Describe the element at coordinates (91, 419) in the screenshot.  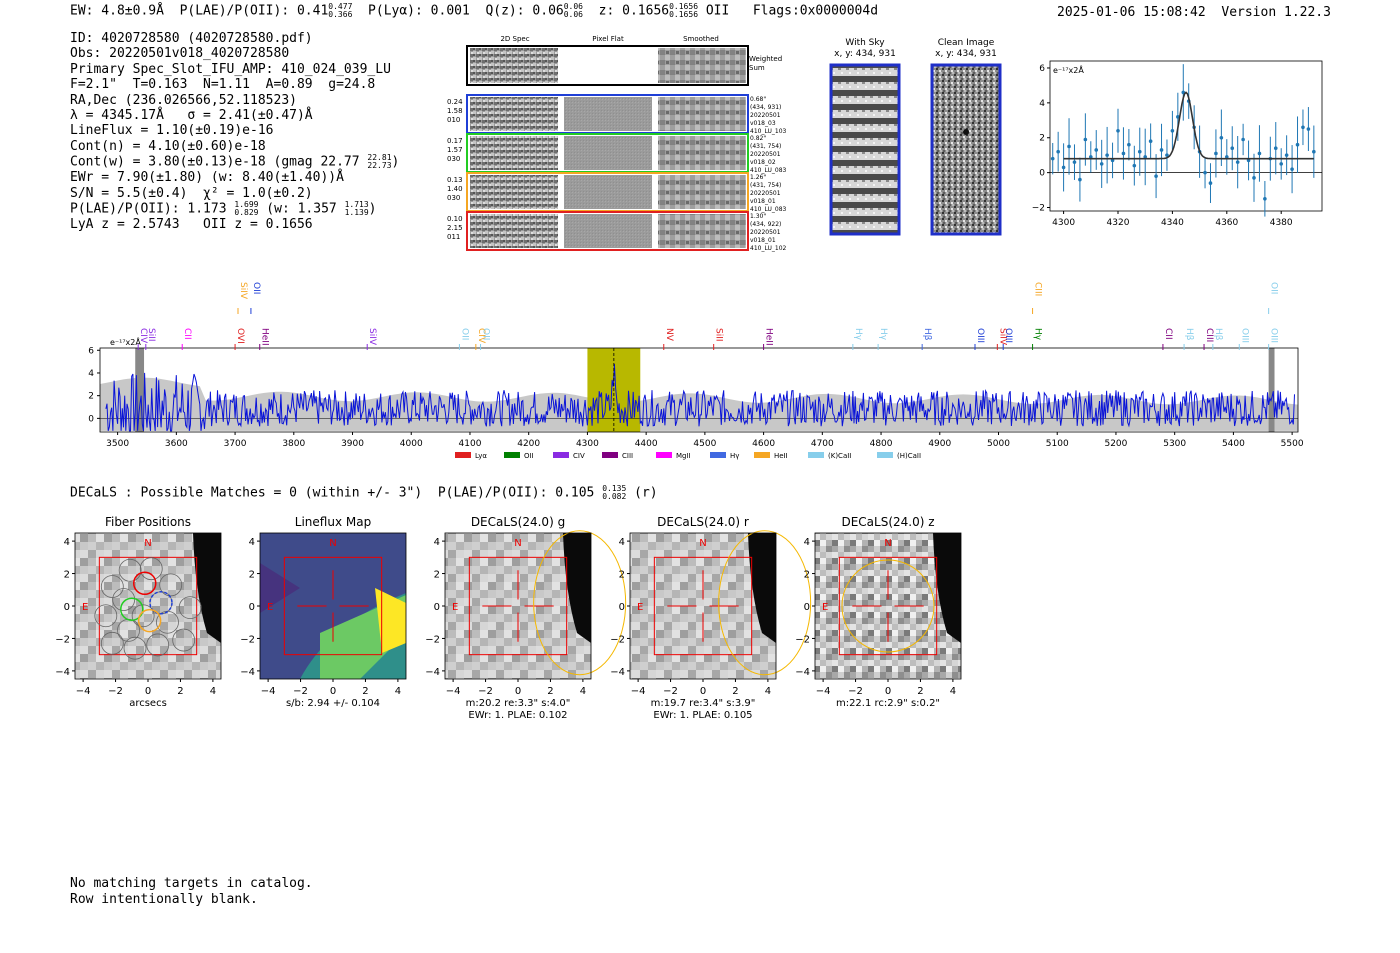
I see `spectrum-ytick-label: 0` at that location.